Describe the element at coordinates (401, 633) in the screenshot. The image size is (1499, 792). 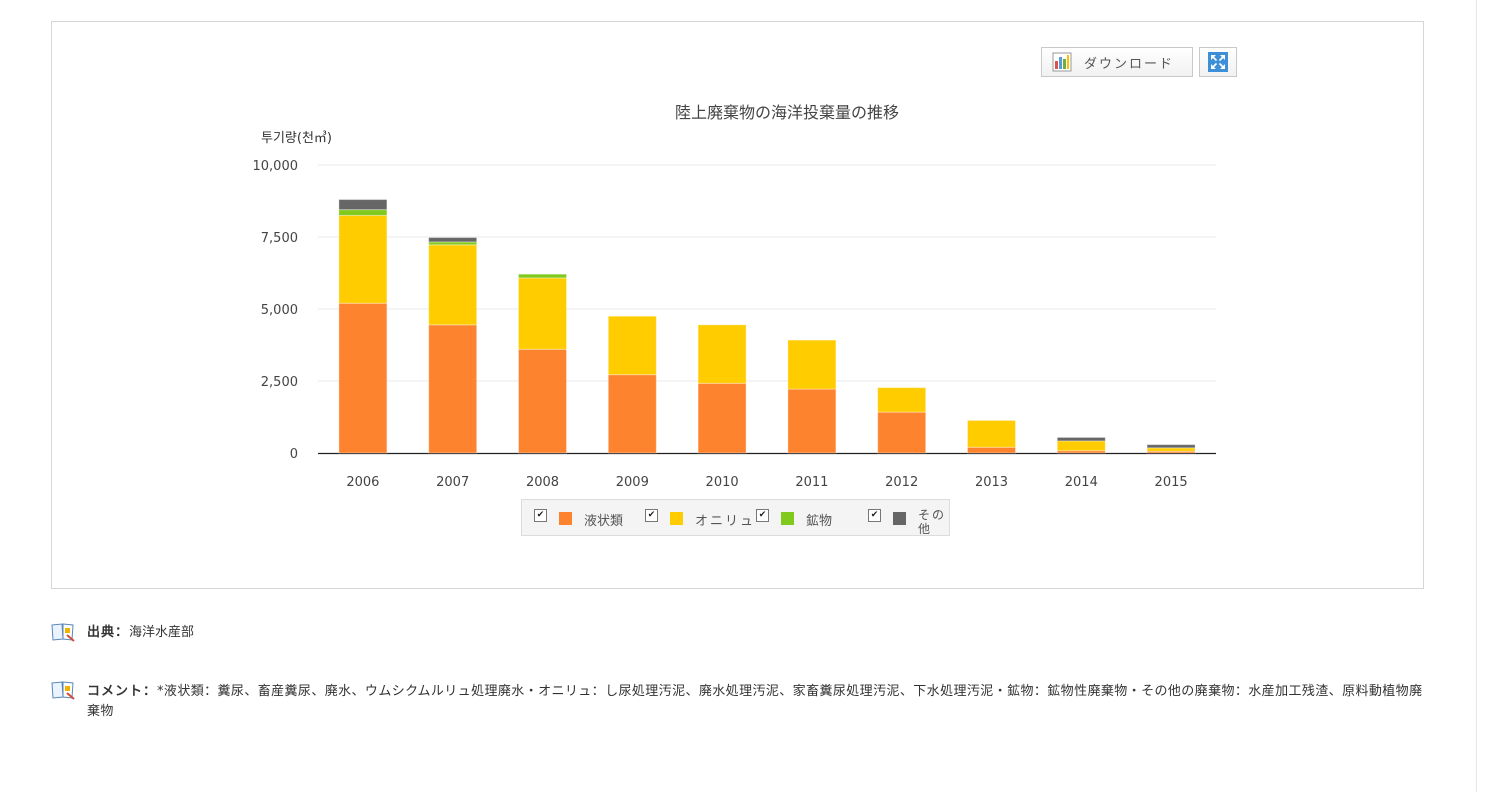
I see `source-note: 出典：海洋水産部` at that location.